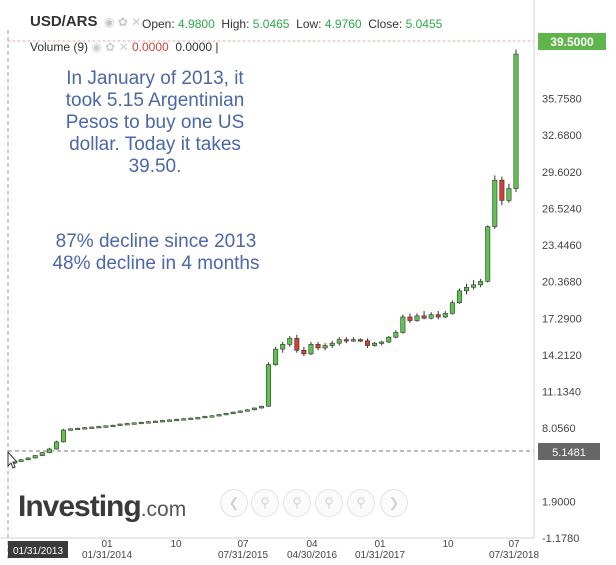 The height and width of the screenshot is (565, 616). Describe the element at coordinates (194, 47) in the screenshot. I see `volume-value-2: 0.0000` at that location.